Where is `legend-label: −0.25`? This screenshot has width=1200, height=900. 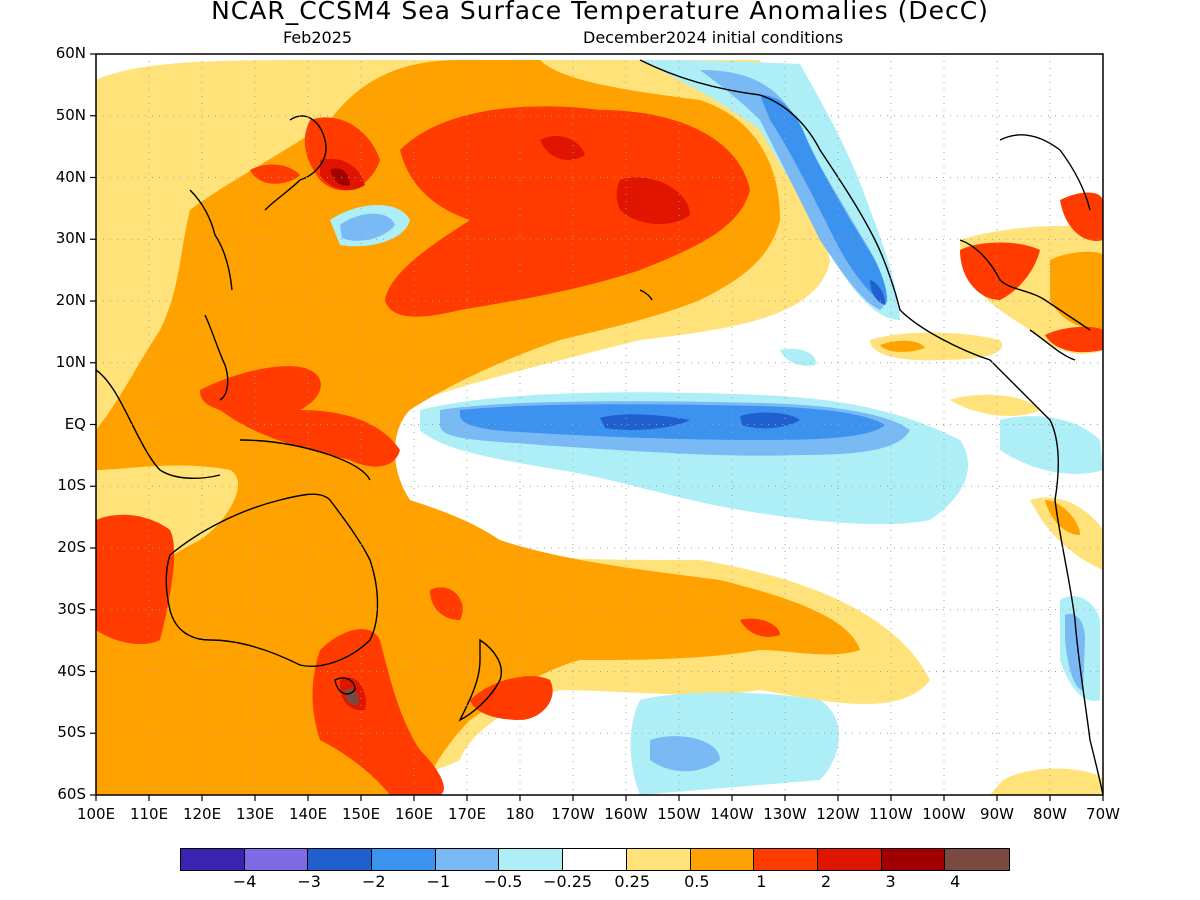 legend-label: −0.25 is located at coordinates (568, 881).